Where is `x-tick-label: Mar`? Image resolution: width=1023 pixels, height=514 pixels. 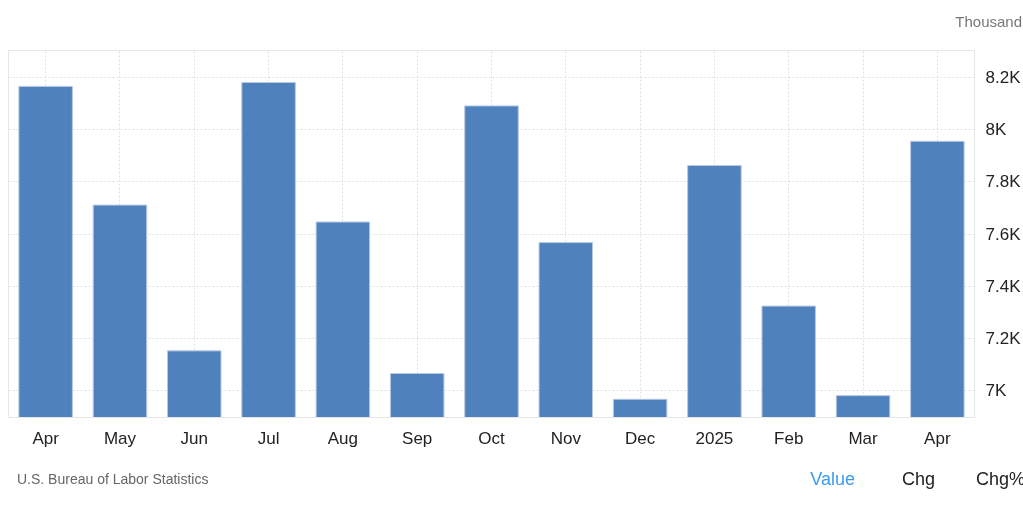 x-tick-label: Mar is located at coordinates (863, 438).